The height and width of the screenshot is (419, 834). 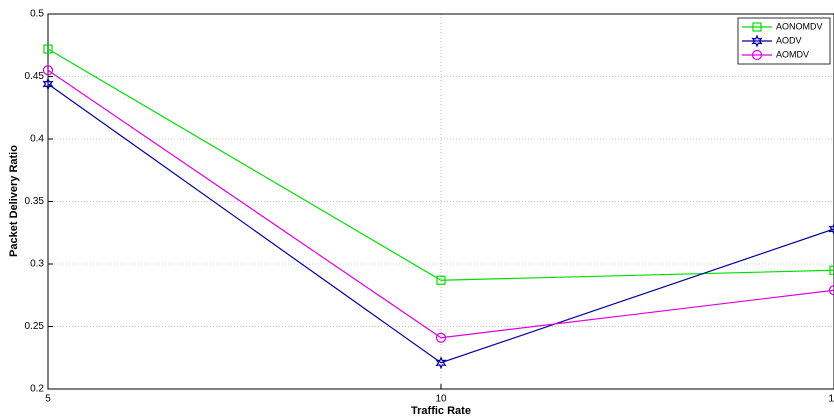 I want to click on y-tick-label: 0.35, so click(x=35, y=201).